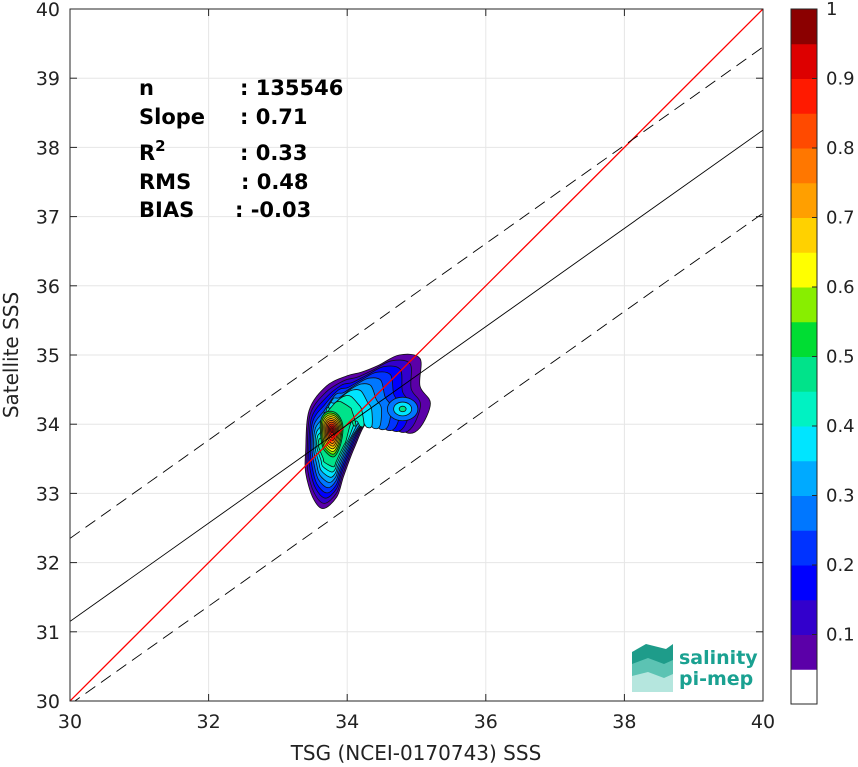 The width and height of the screenshot is (858, 767). I want to click on colorbar-tick-label: 0.9, so click(840, 79).